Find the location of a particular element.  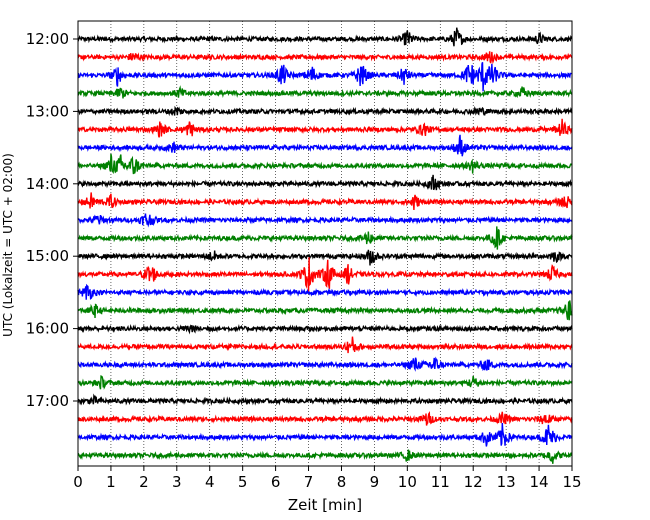

y-tick-label: 14:00 is located at coordinates (47, 184).